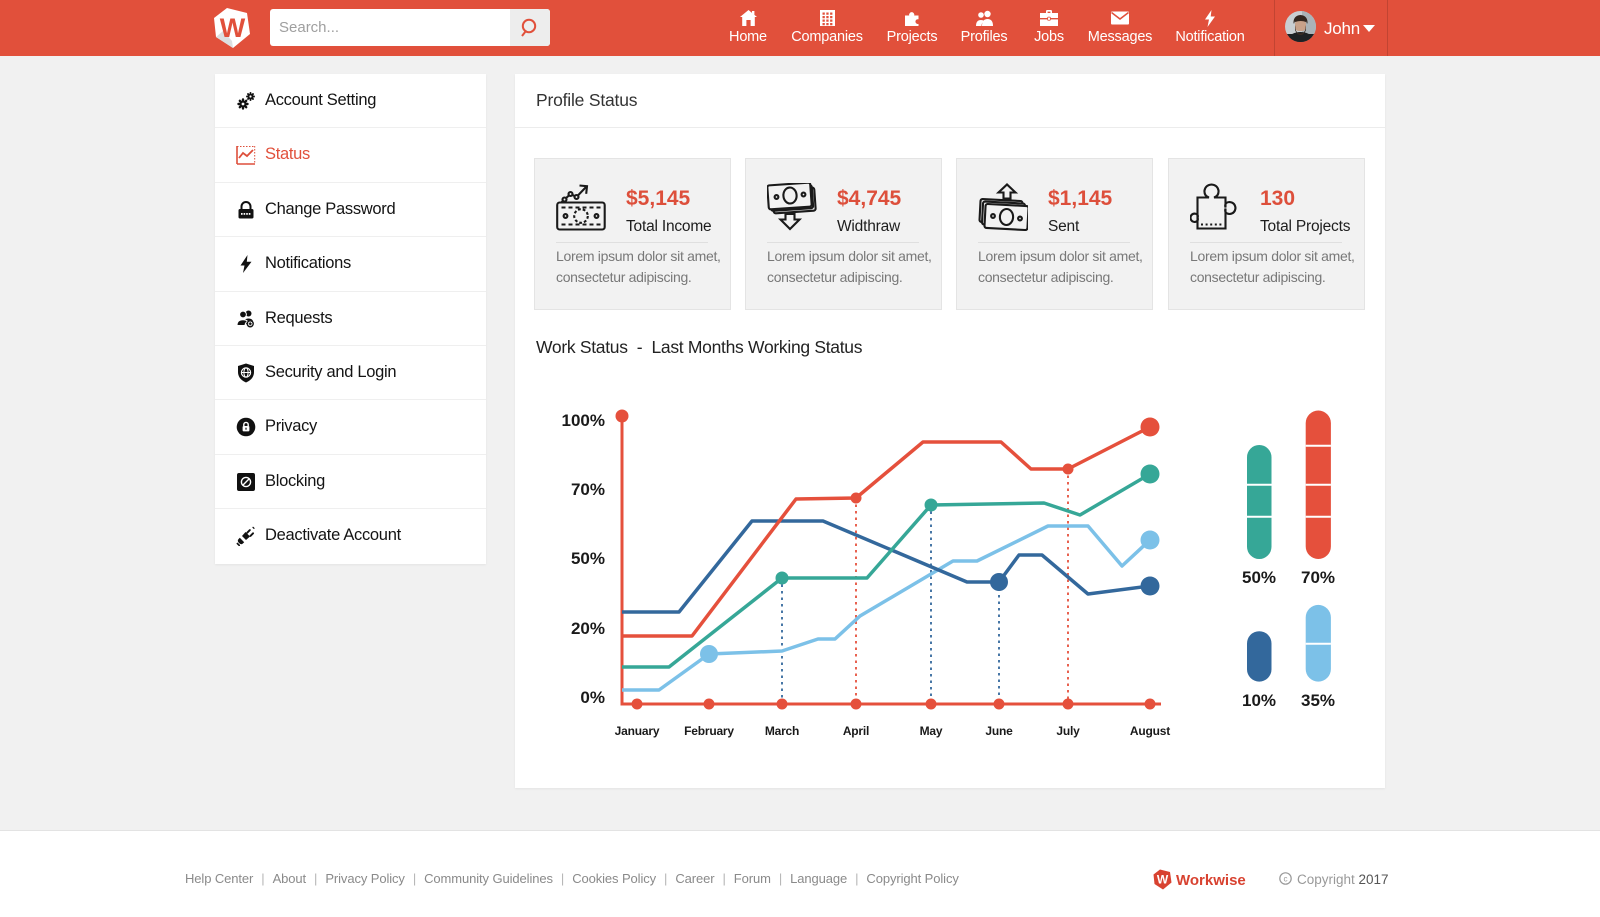 This screenshot has height=917, width=1600. Describe the element at coordinates (1318, 700) in the screenshot. I see `svg-text: 35%` at that location.